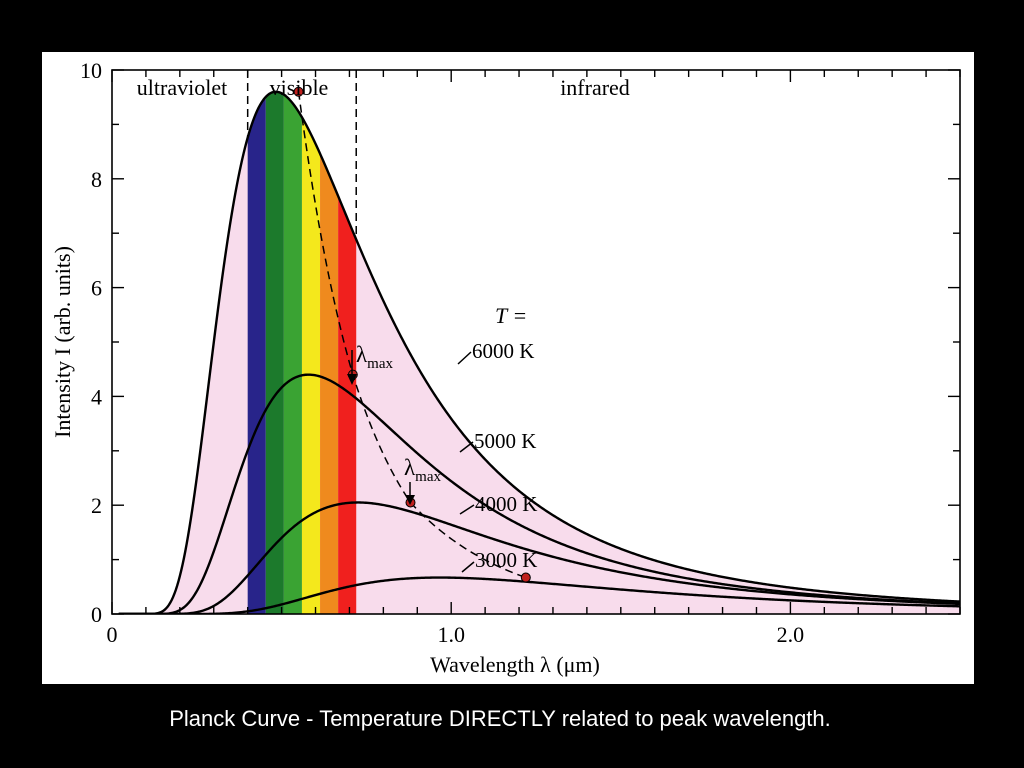  I want to click on y-tick-label: 10, so click(91, 70).